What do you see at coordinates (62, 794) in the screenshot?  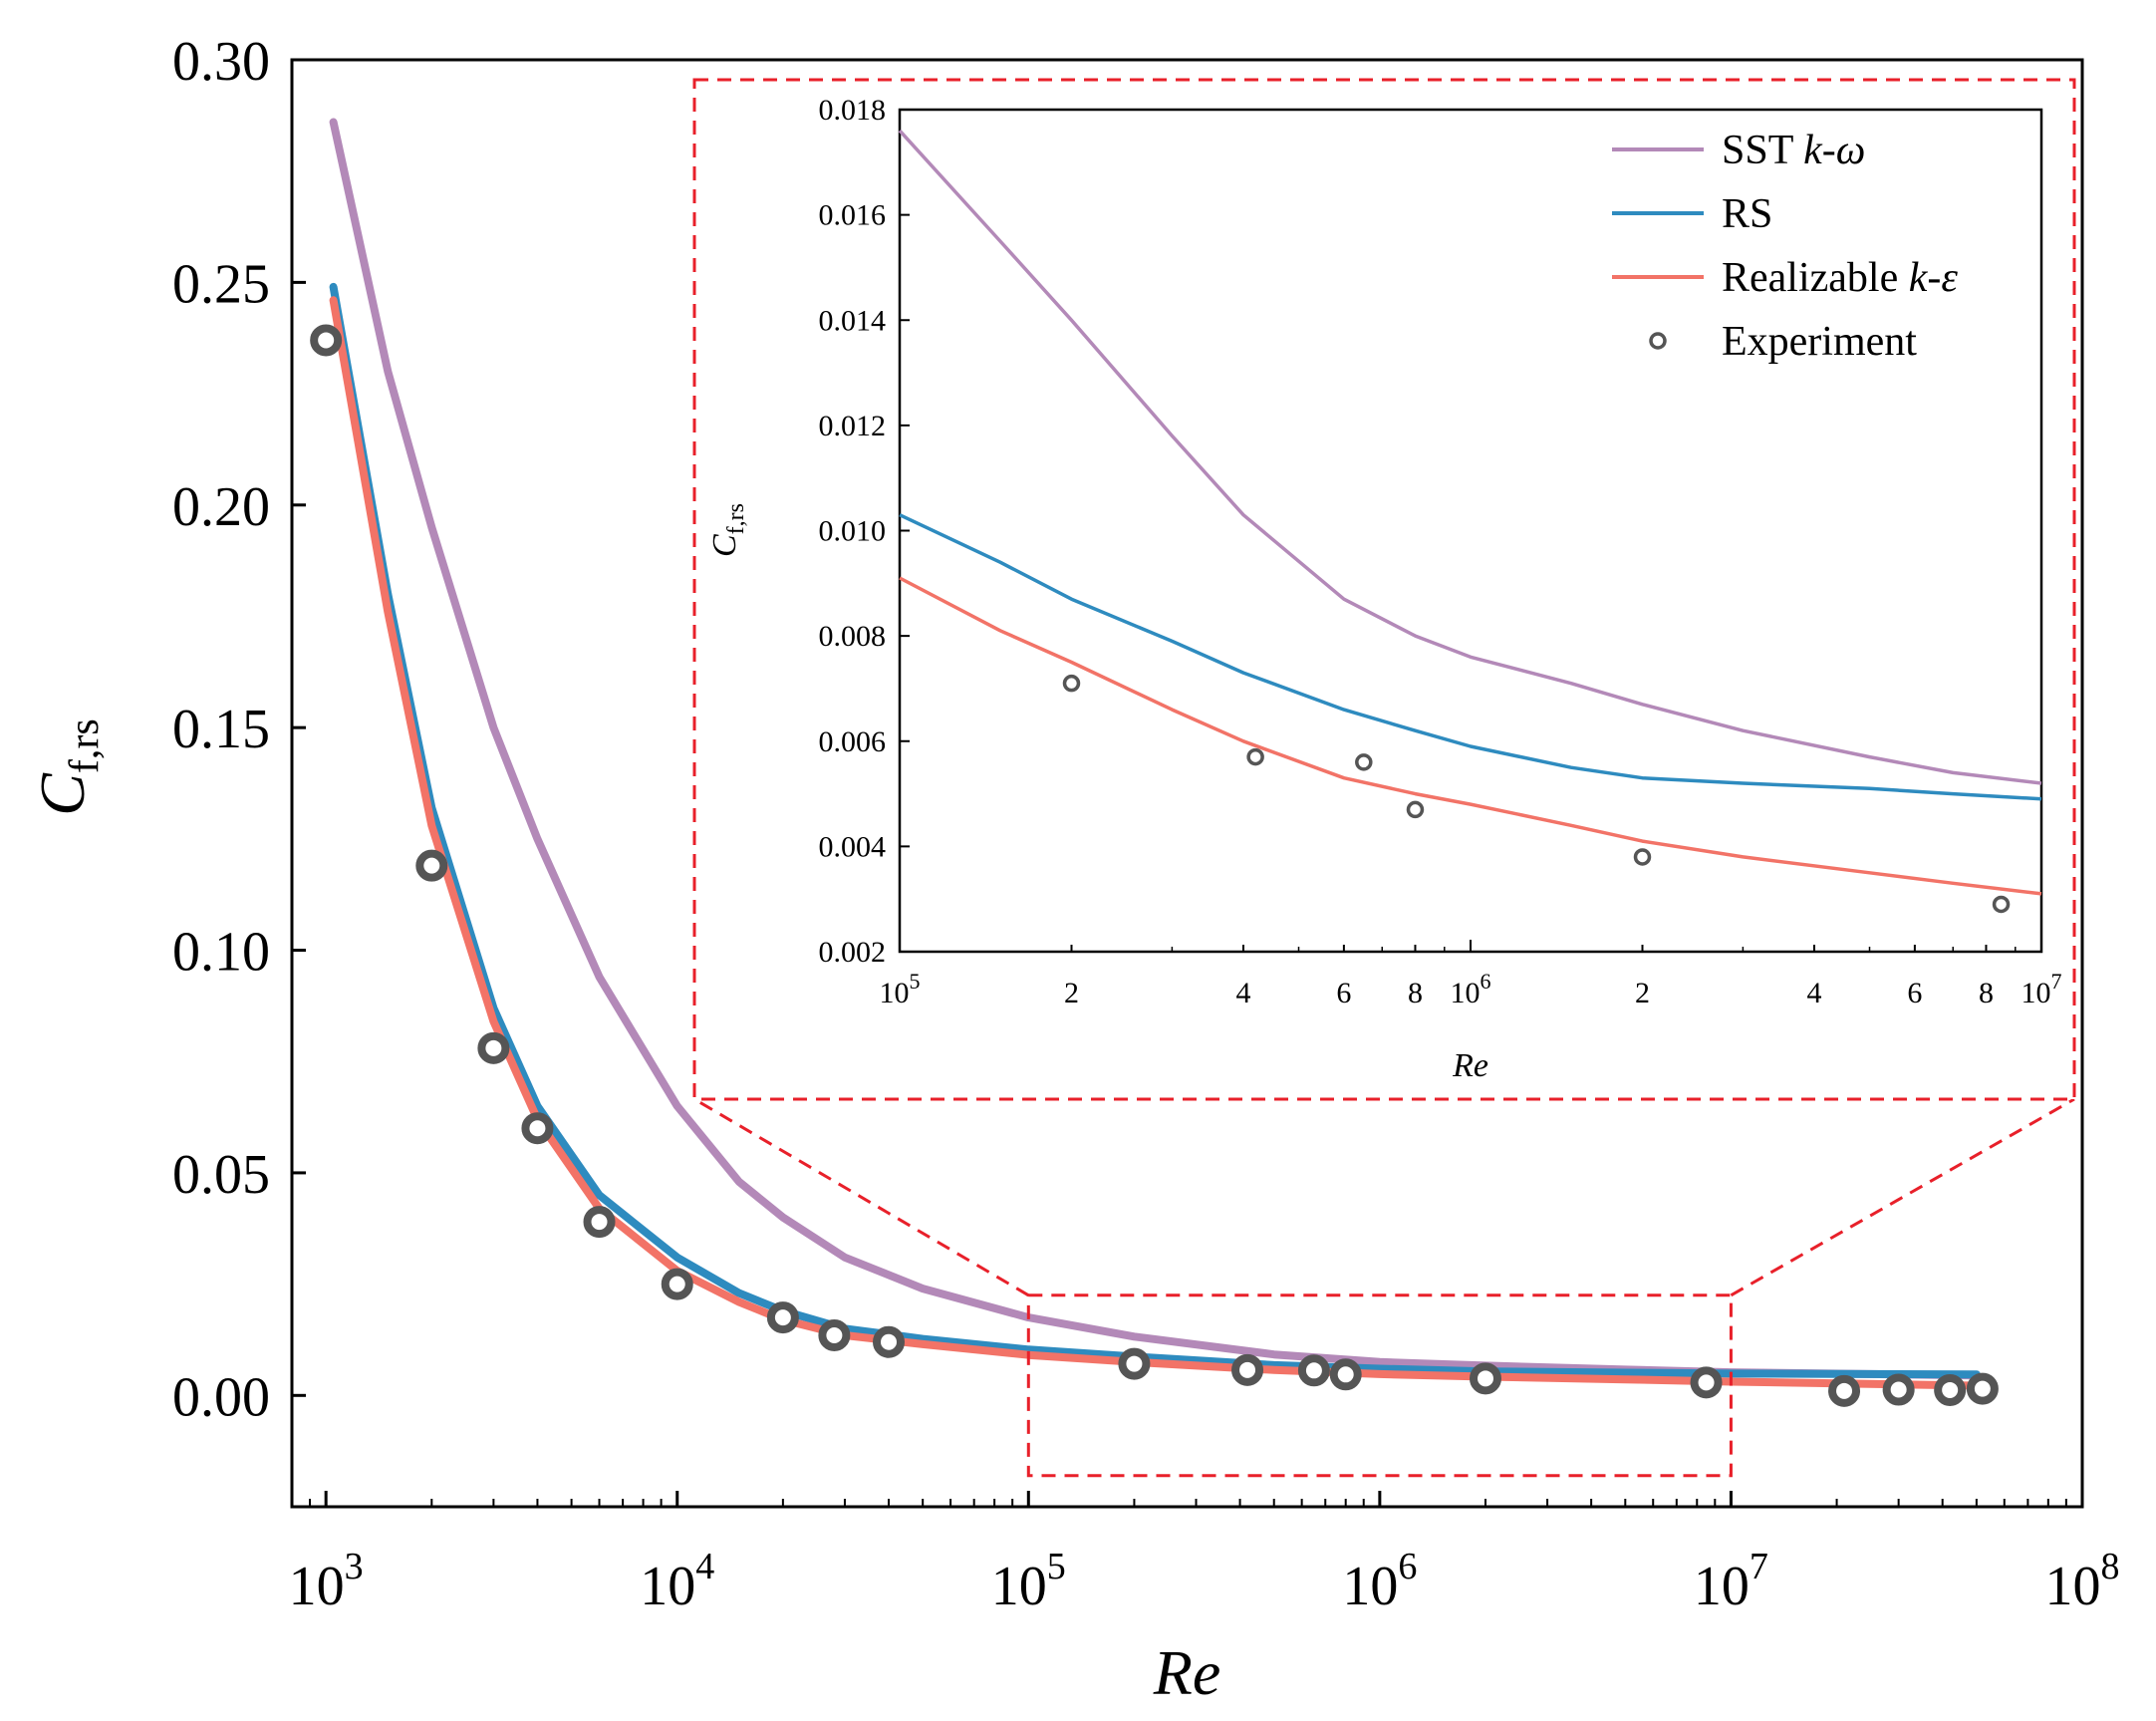 I see `y-axis-label-main: C` at bounding box center [62, 794].